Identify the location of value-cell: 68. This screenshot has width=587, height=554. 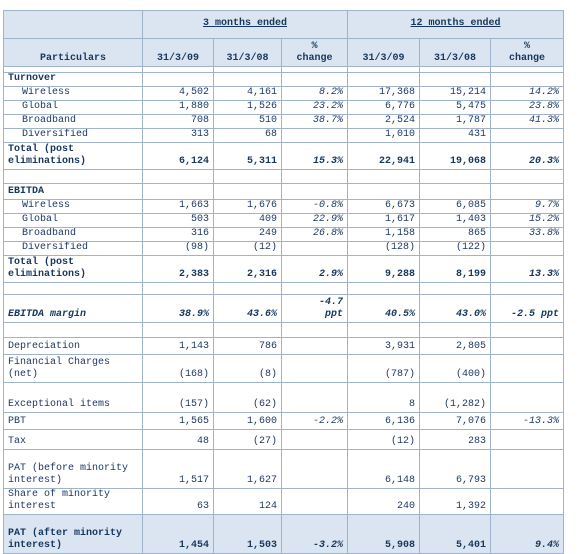
(247, 135).